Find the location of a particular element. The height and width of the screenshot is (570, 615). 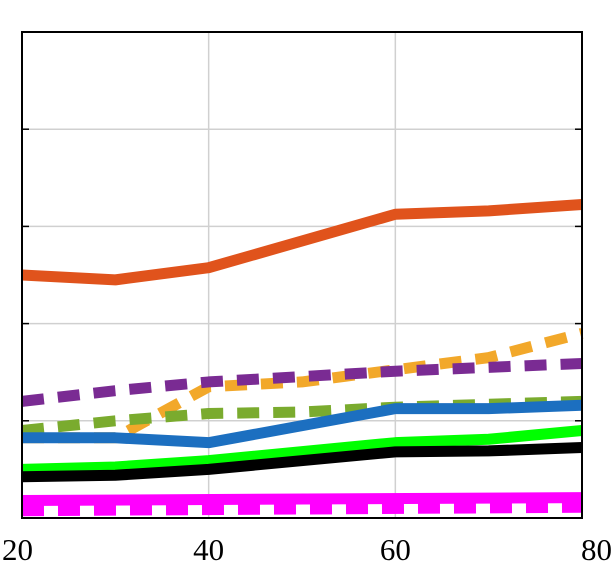

x-tick-labels: 20 40 60 80 is located at coordinates (307, 549).